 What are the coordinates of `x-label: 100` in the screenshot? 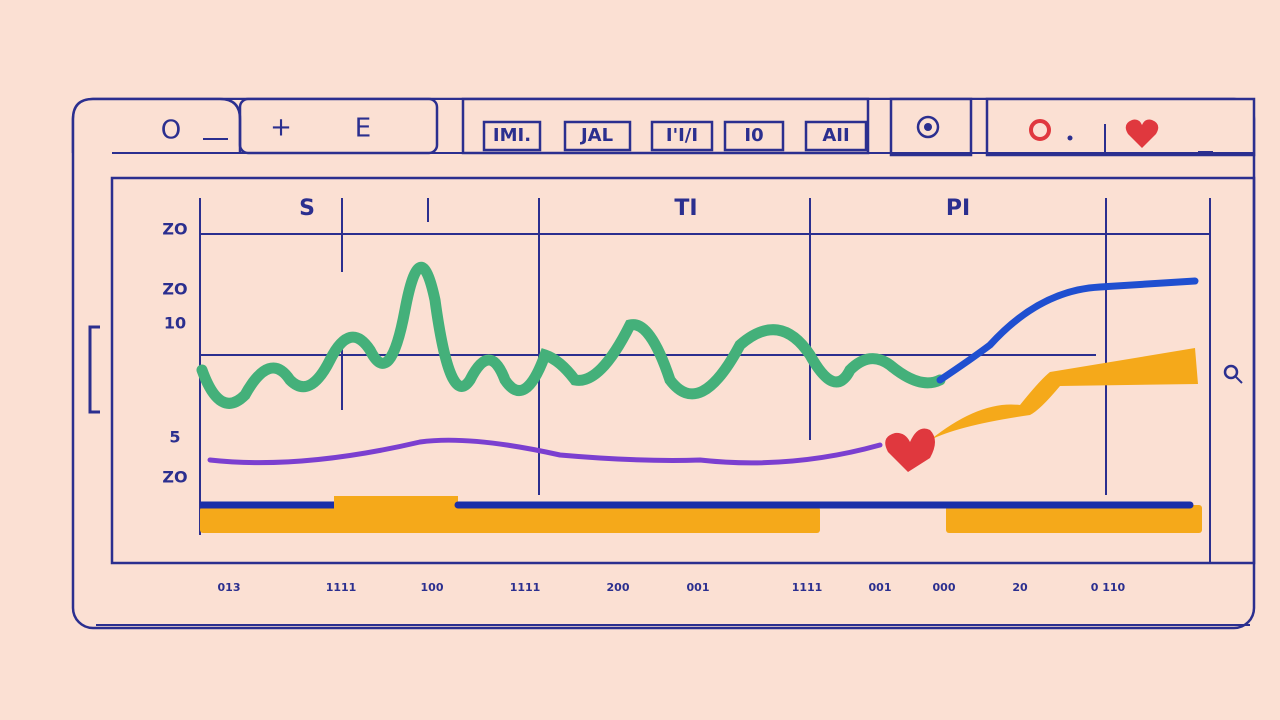 It's located at (432, 587).